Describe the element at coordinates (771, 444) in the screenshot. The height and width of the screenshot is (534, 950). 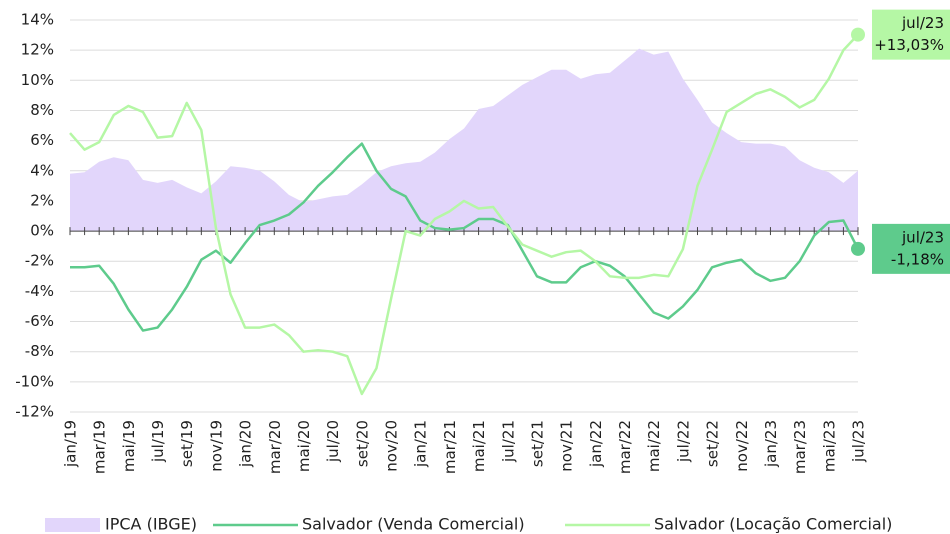
I see `x-tick-label: jan/23` at that location.